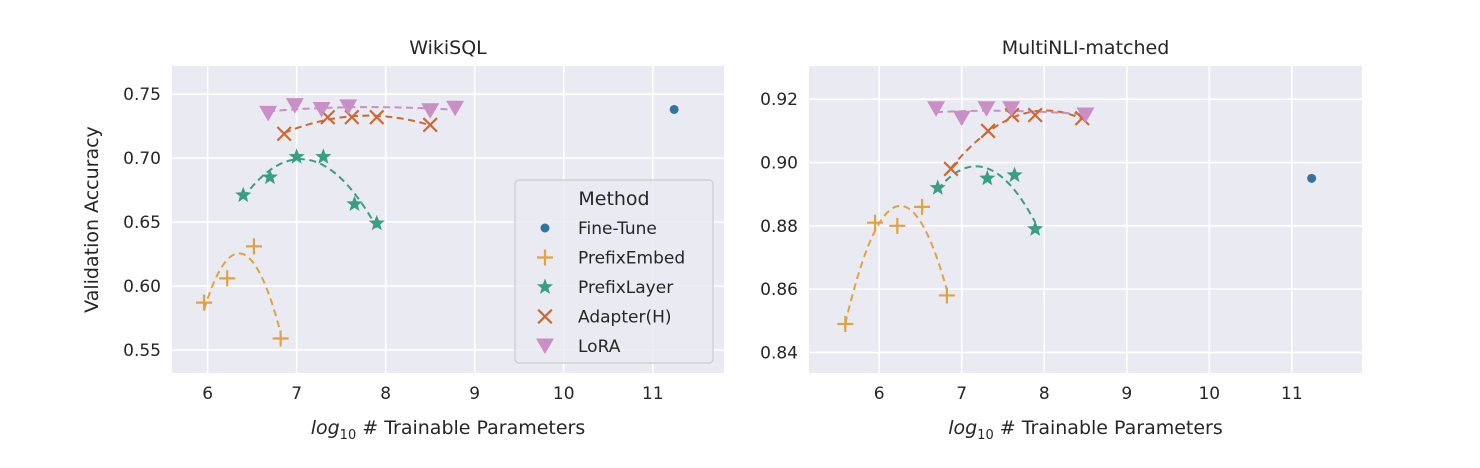  What do you see at coordinates (625, 318) in the screenshot?
I see `legend-adapter-h-label: Adapter(H)` at bounding box center [625, 318].